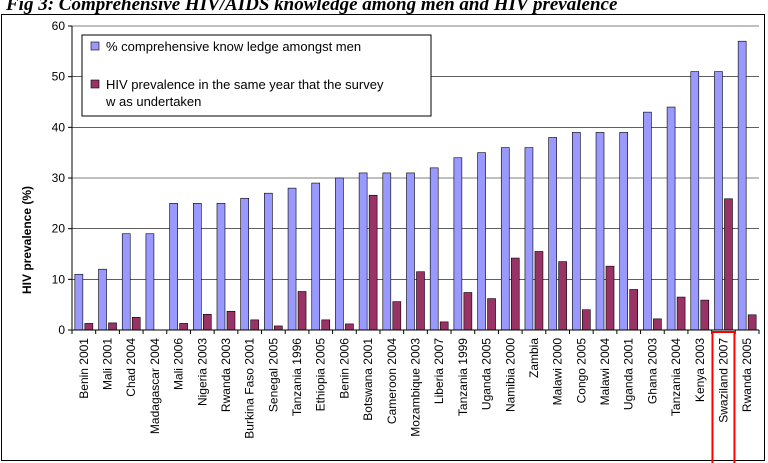 The width and height of the screenshot is (768, 463). Describe the element at coordinates (59, 229) in the screenshot. I see `y-tick-label: 20` at that location.